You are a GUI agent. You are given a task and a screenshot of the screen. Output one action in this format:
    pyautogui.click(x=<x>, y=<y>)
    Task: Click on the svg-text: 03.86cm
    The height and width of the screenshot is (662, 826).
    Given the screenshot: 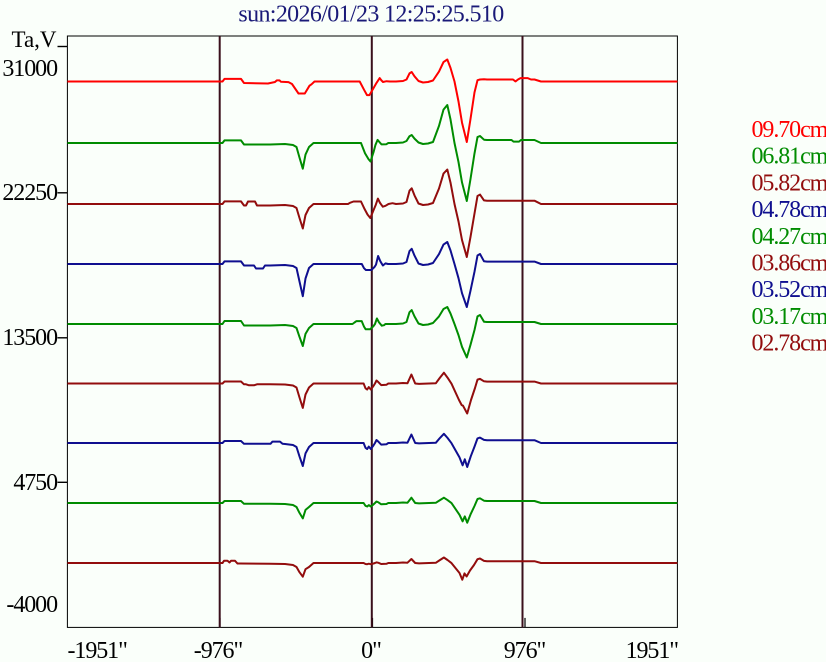 What is the action you would take?
    pyautogui.click(x=789, y=264)
    